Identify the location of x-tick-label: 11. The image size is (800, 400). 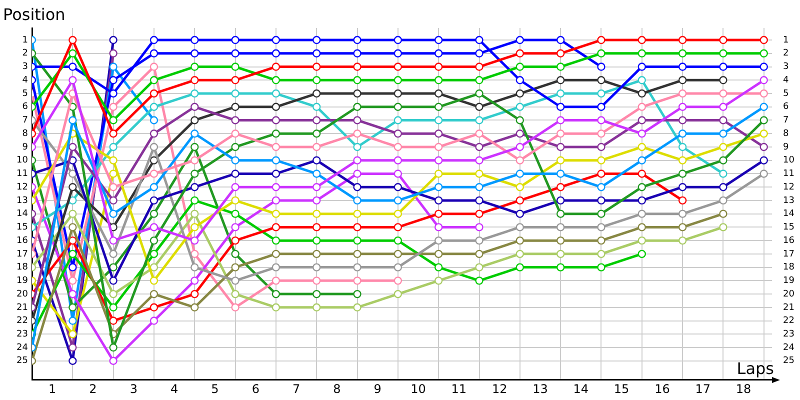
(459, 389).